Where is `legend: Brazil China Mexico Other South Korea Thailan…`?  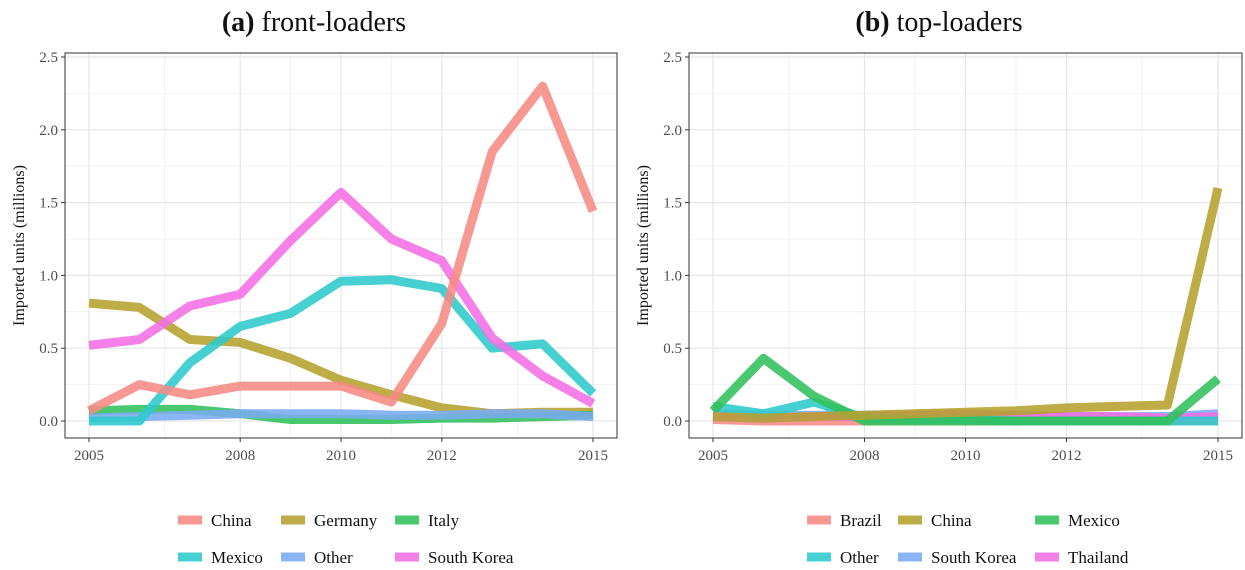
legend: Brazil China Mexico Other South Korea Thailan… is located at coordinates (968, 539).